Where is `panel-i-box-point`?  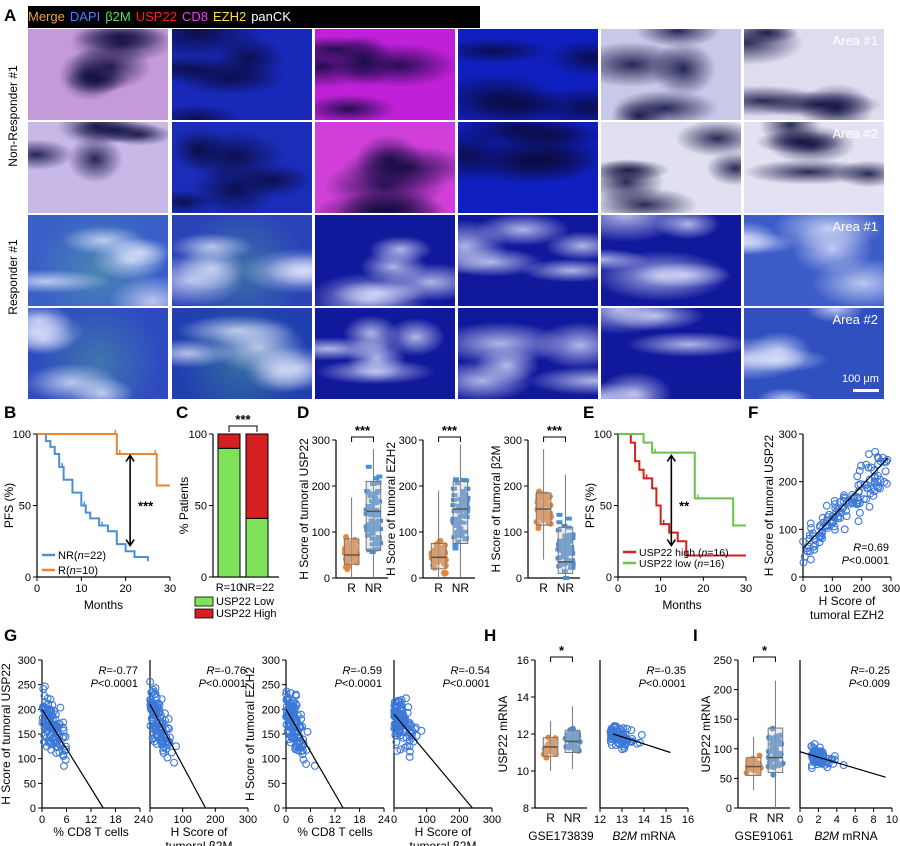
panel-i-box-point is located at coordinates (757, 772).